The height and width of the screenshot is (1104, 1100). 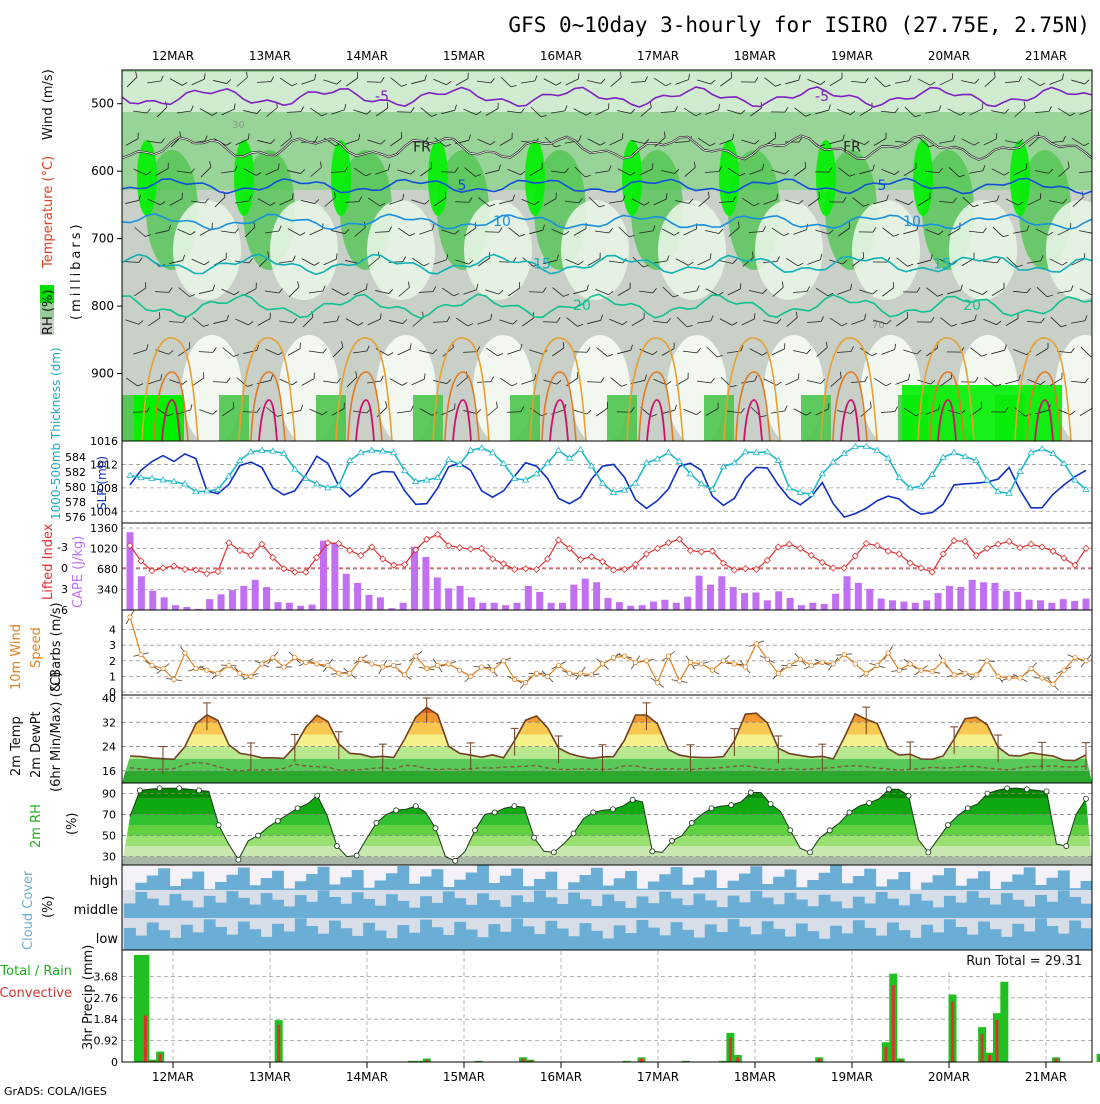 What do you see at coordinates (608, 733) in the screenshot?
I see `temperature-line` at bounding box center [608, 733].